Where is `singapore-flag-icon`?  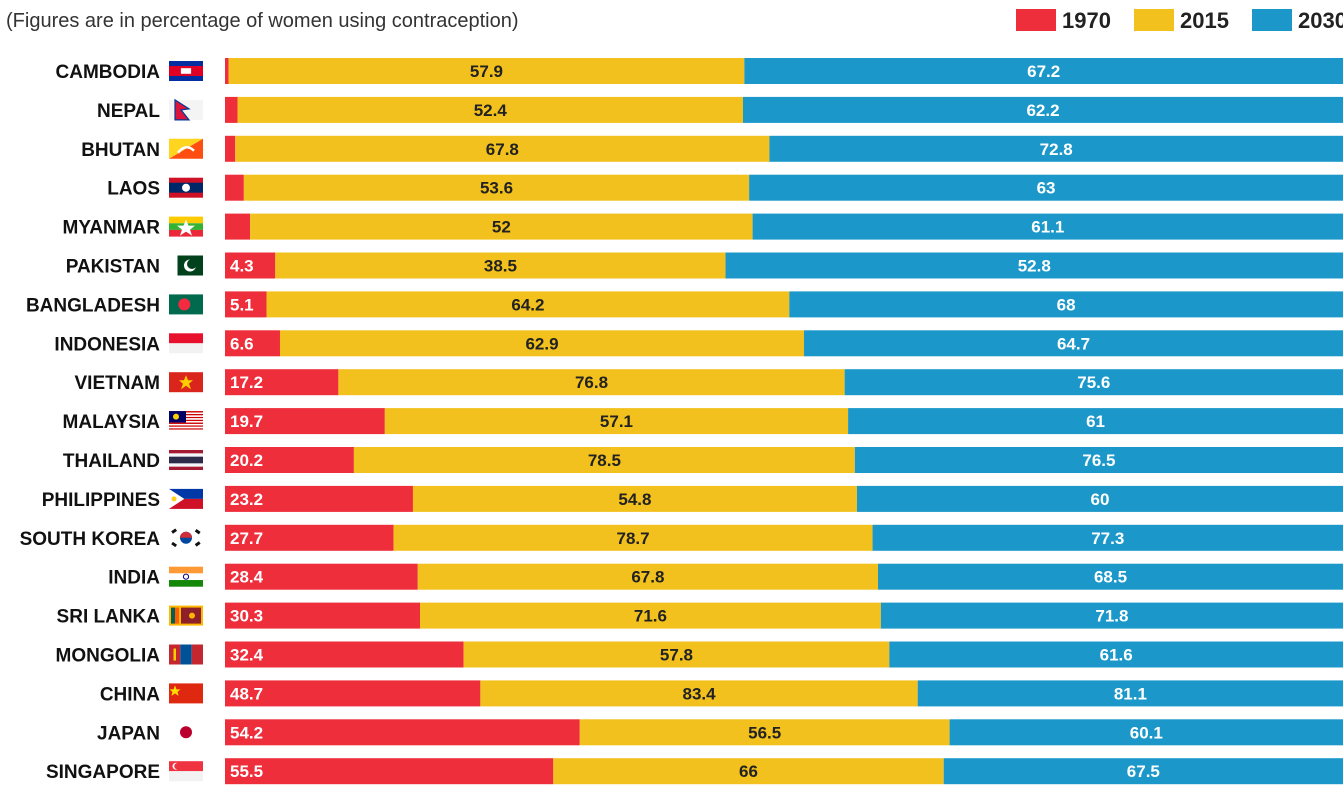
singapore-flag-icon is located at coordinates (186, 771).